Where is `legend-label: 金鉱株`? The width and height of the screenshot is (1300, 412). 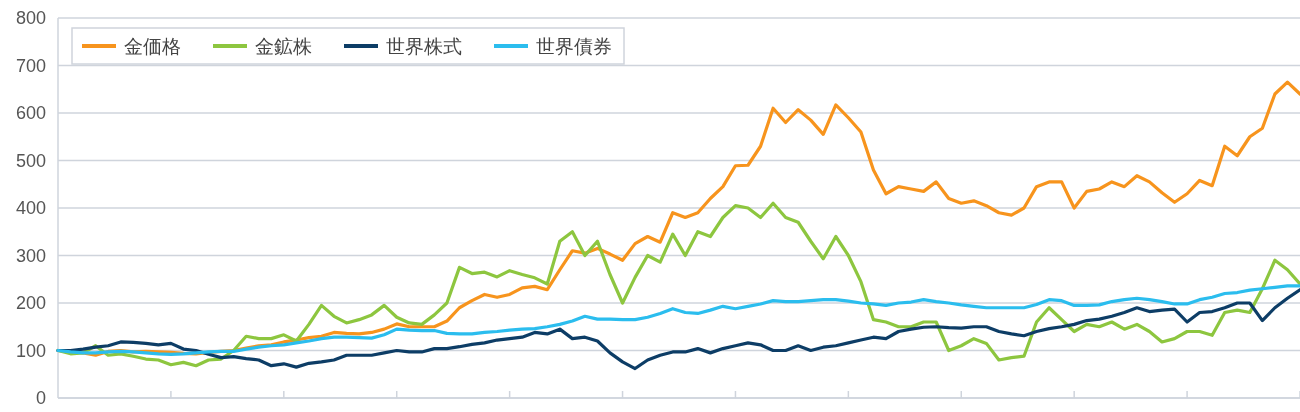
legend-label: 金鉱株 is located at coordinates (283, 46).